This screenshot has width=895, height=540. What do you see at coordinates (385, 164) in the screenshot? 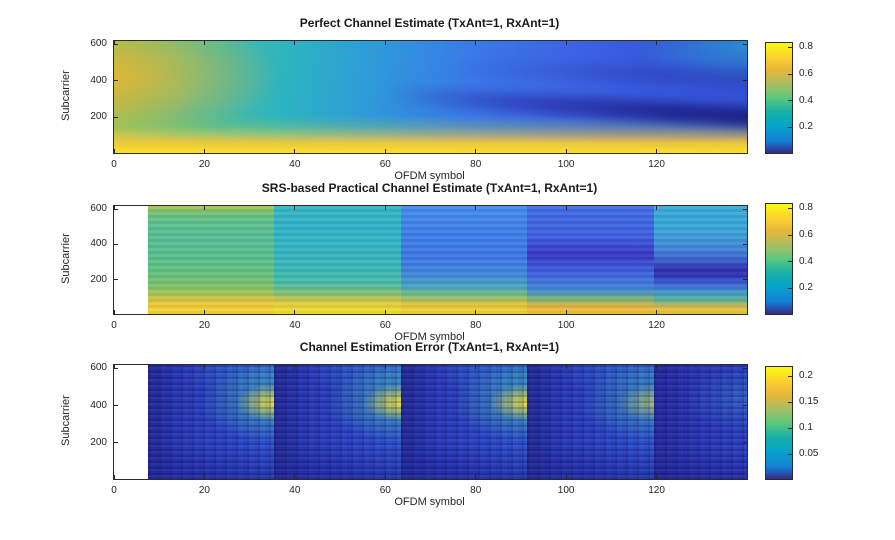
I see `x-tick-label: 60` at bounding box center [385, 164].